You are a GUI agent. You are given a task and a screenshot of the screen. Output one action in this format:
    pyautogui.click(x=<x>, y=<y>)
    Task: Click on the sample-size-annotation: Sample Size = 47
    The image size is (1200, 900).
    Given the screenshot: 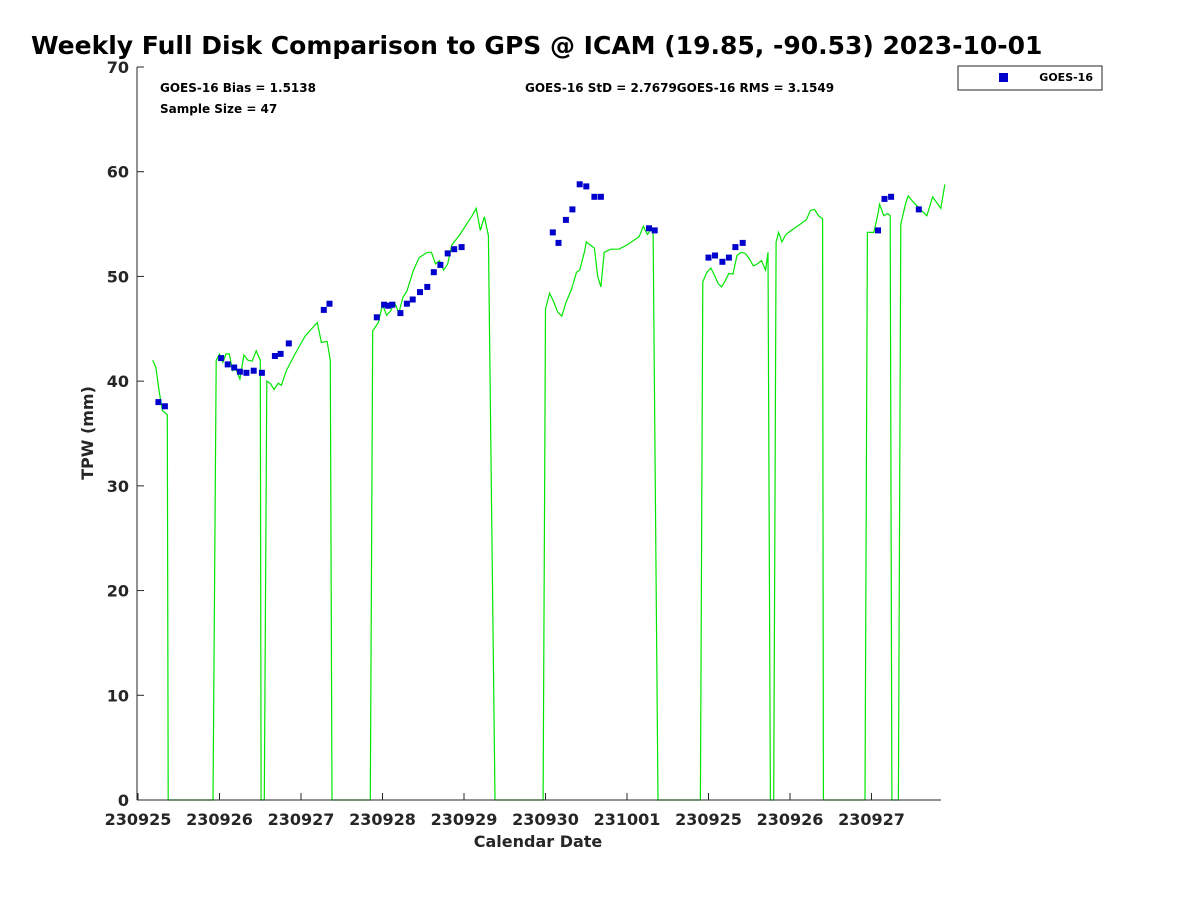 What is the action you would take?
    pyautogui.click(x=218, y=109)
    